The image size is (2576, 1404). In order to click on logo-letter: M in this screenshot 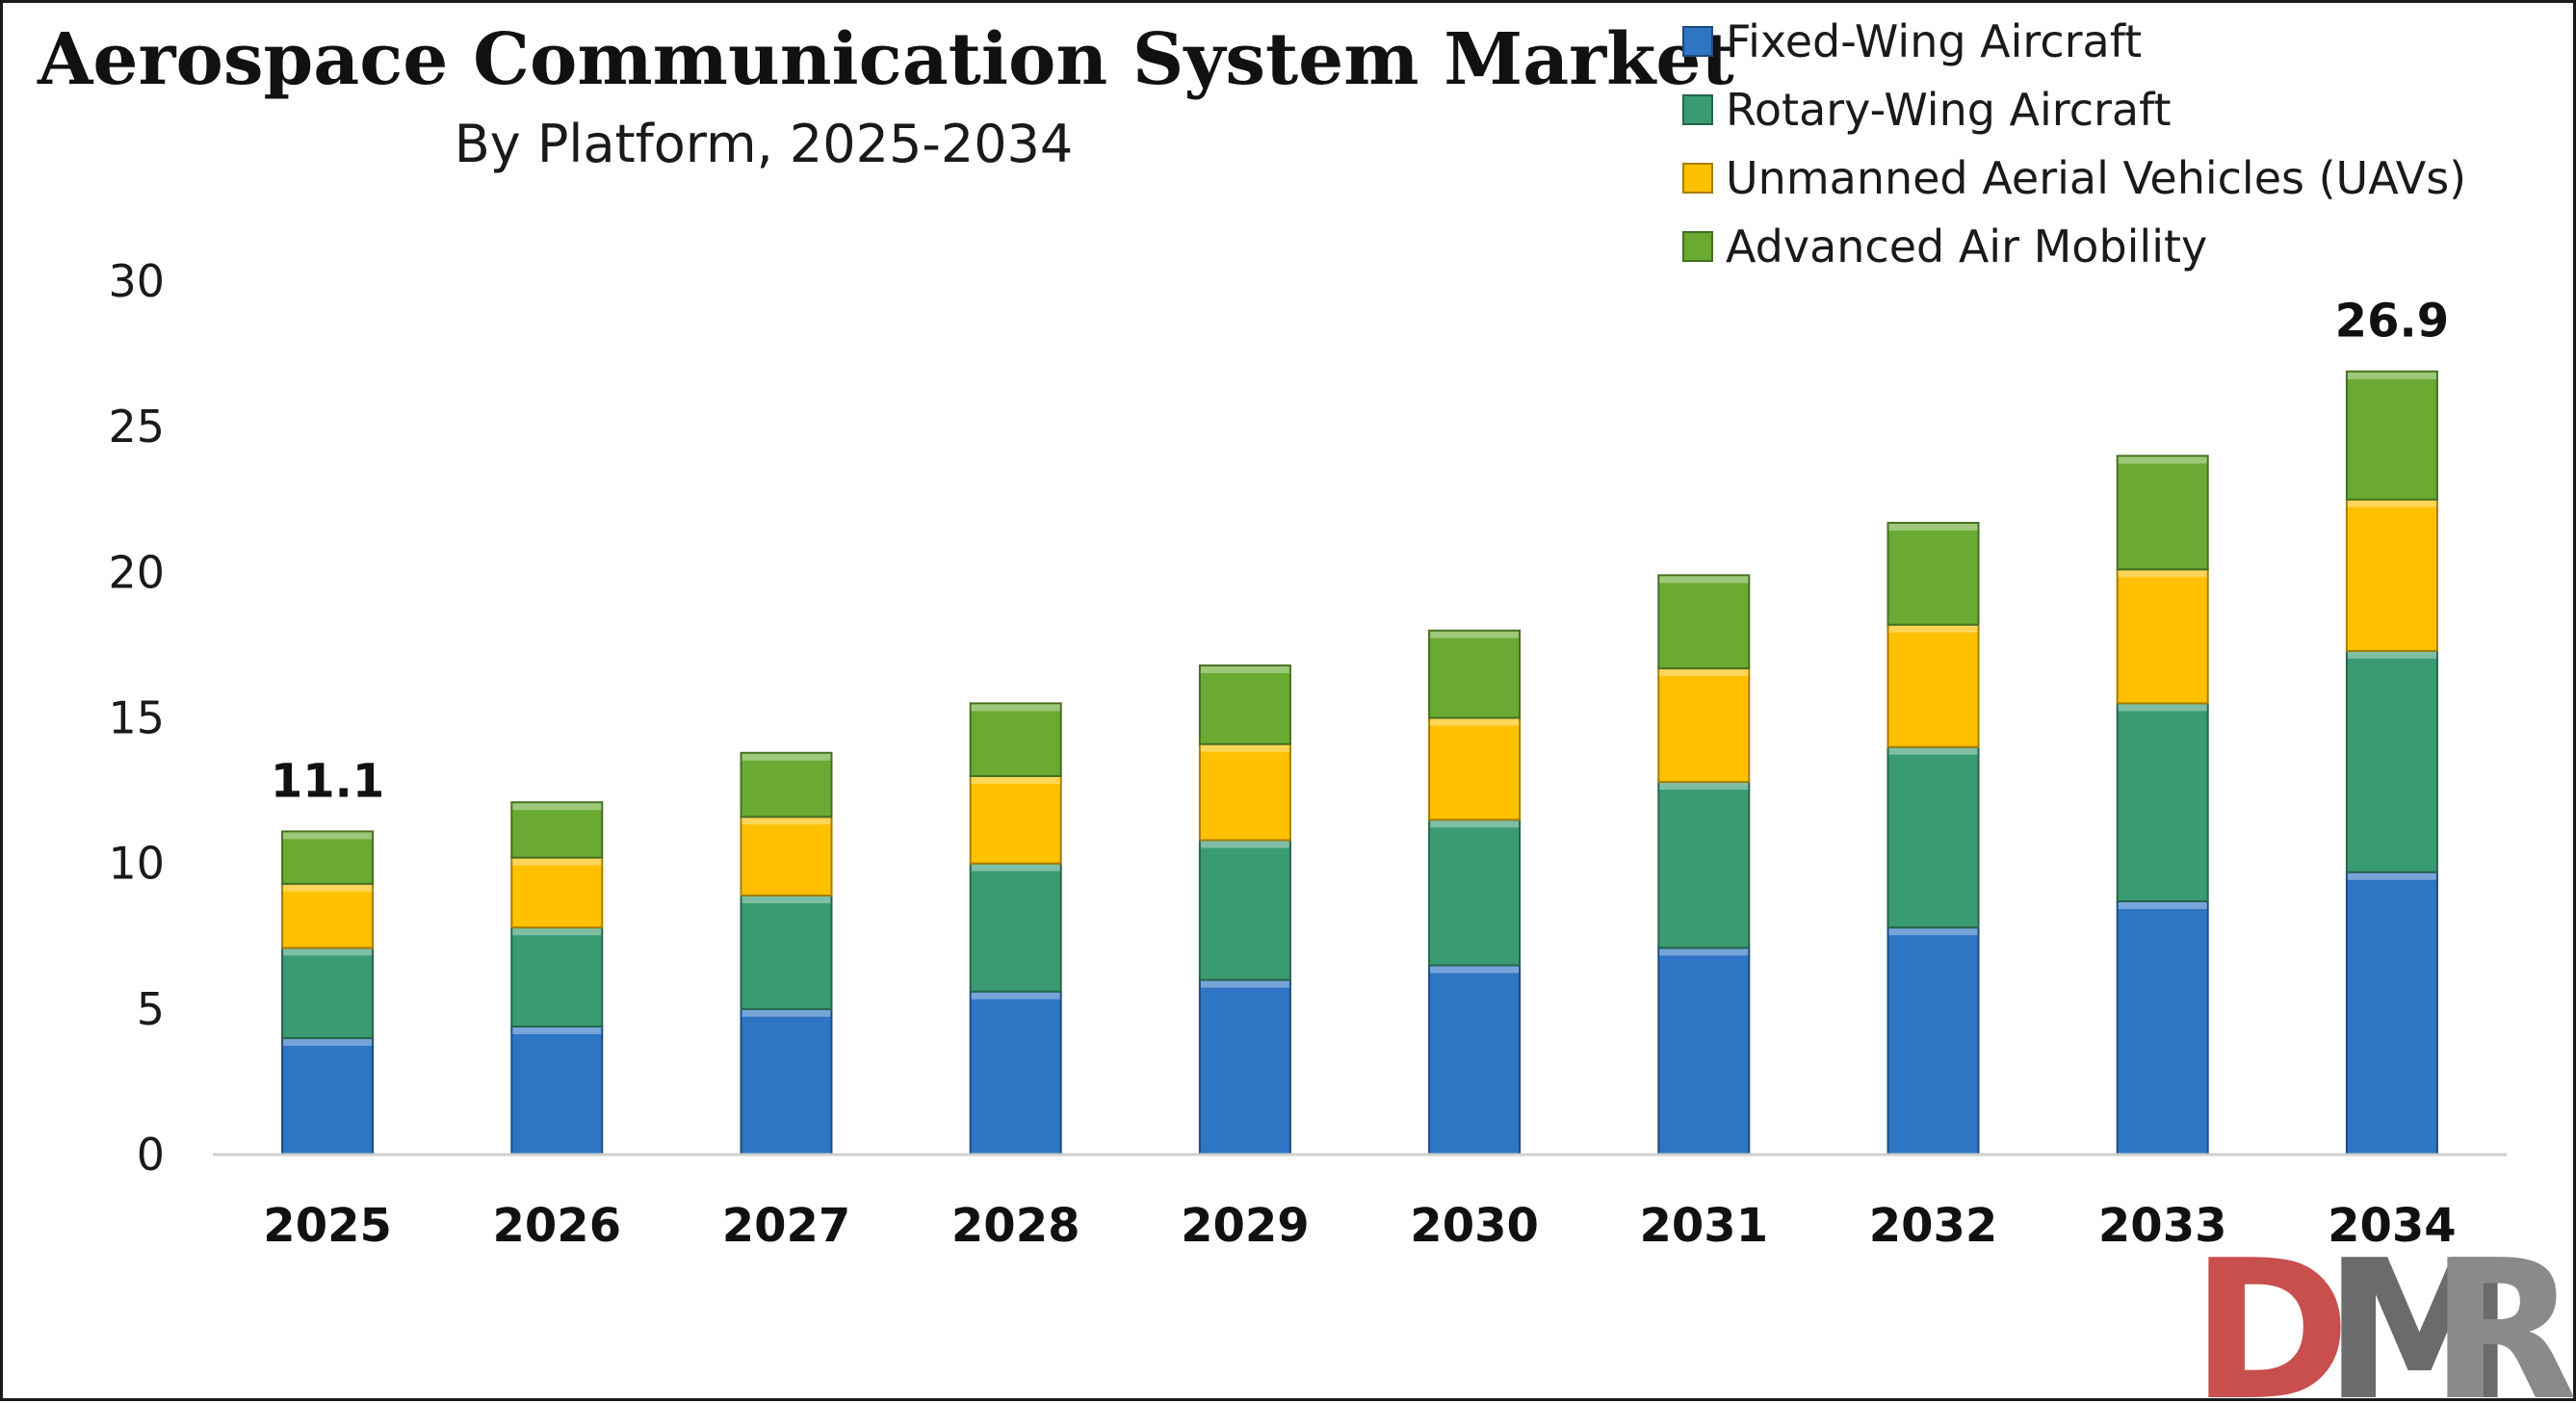, I will do `click(2417, 1311)`.